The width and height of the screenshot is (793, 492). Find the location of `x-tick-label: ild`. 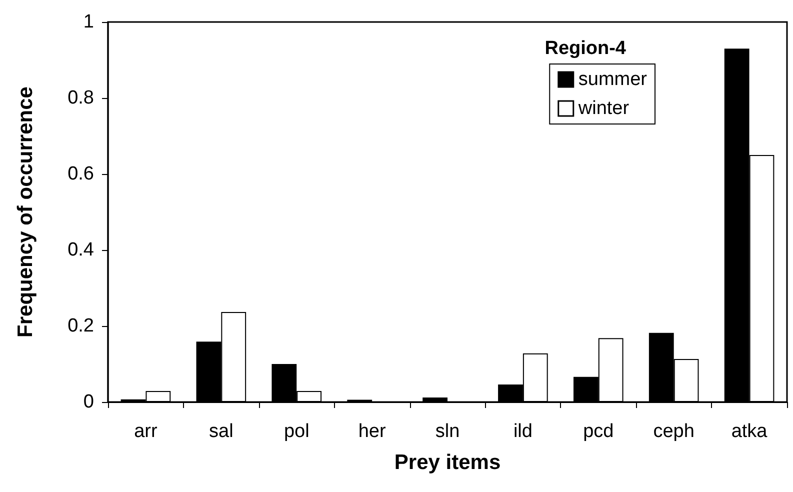

x-tick-label: ild is located at coordinates (522, 431).